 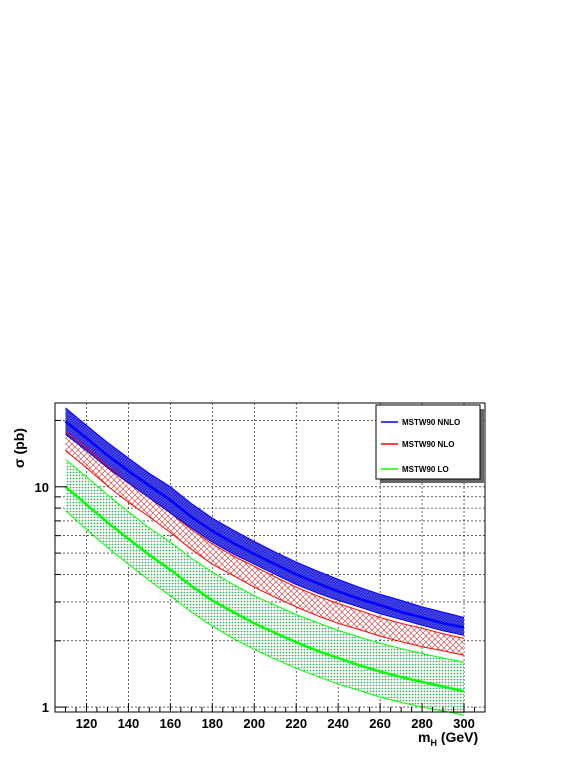 What do you see at coordinates (338, 723) in the screenshot?
I see `x-tick-label: 240` at bounding box center [338, 723].